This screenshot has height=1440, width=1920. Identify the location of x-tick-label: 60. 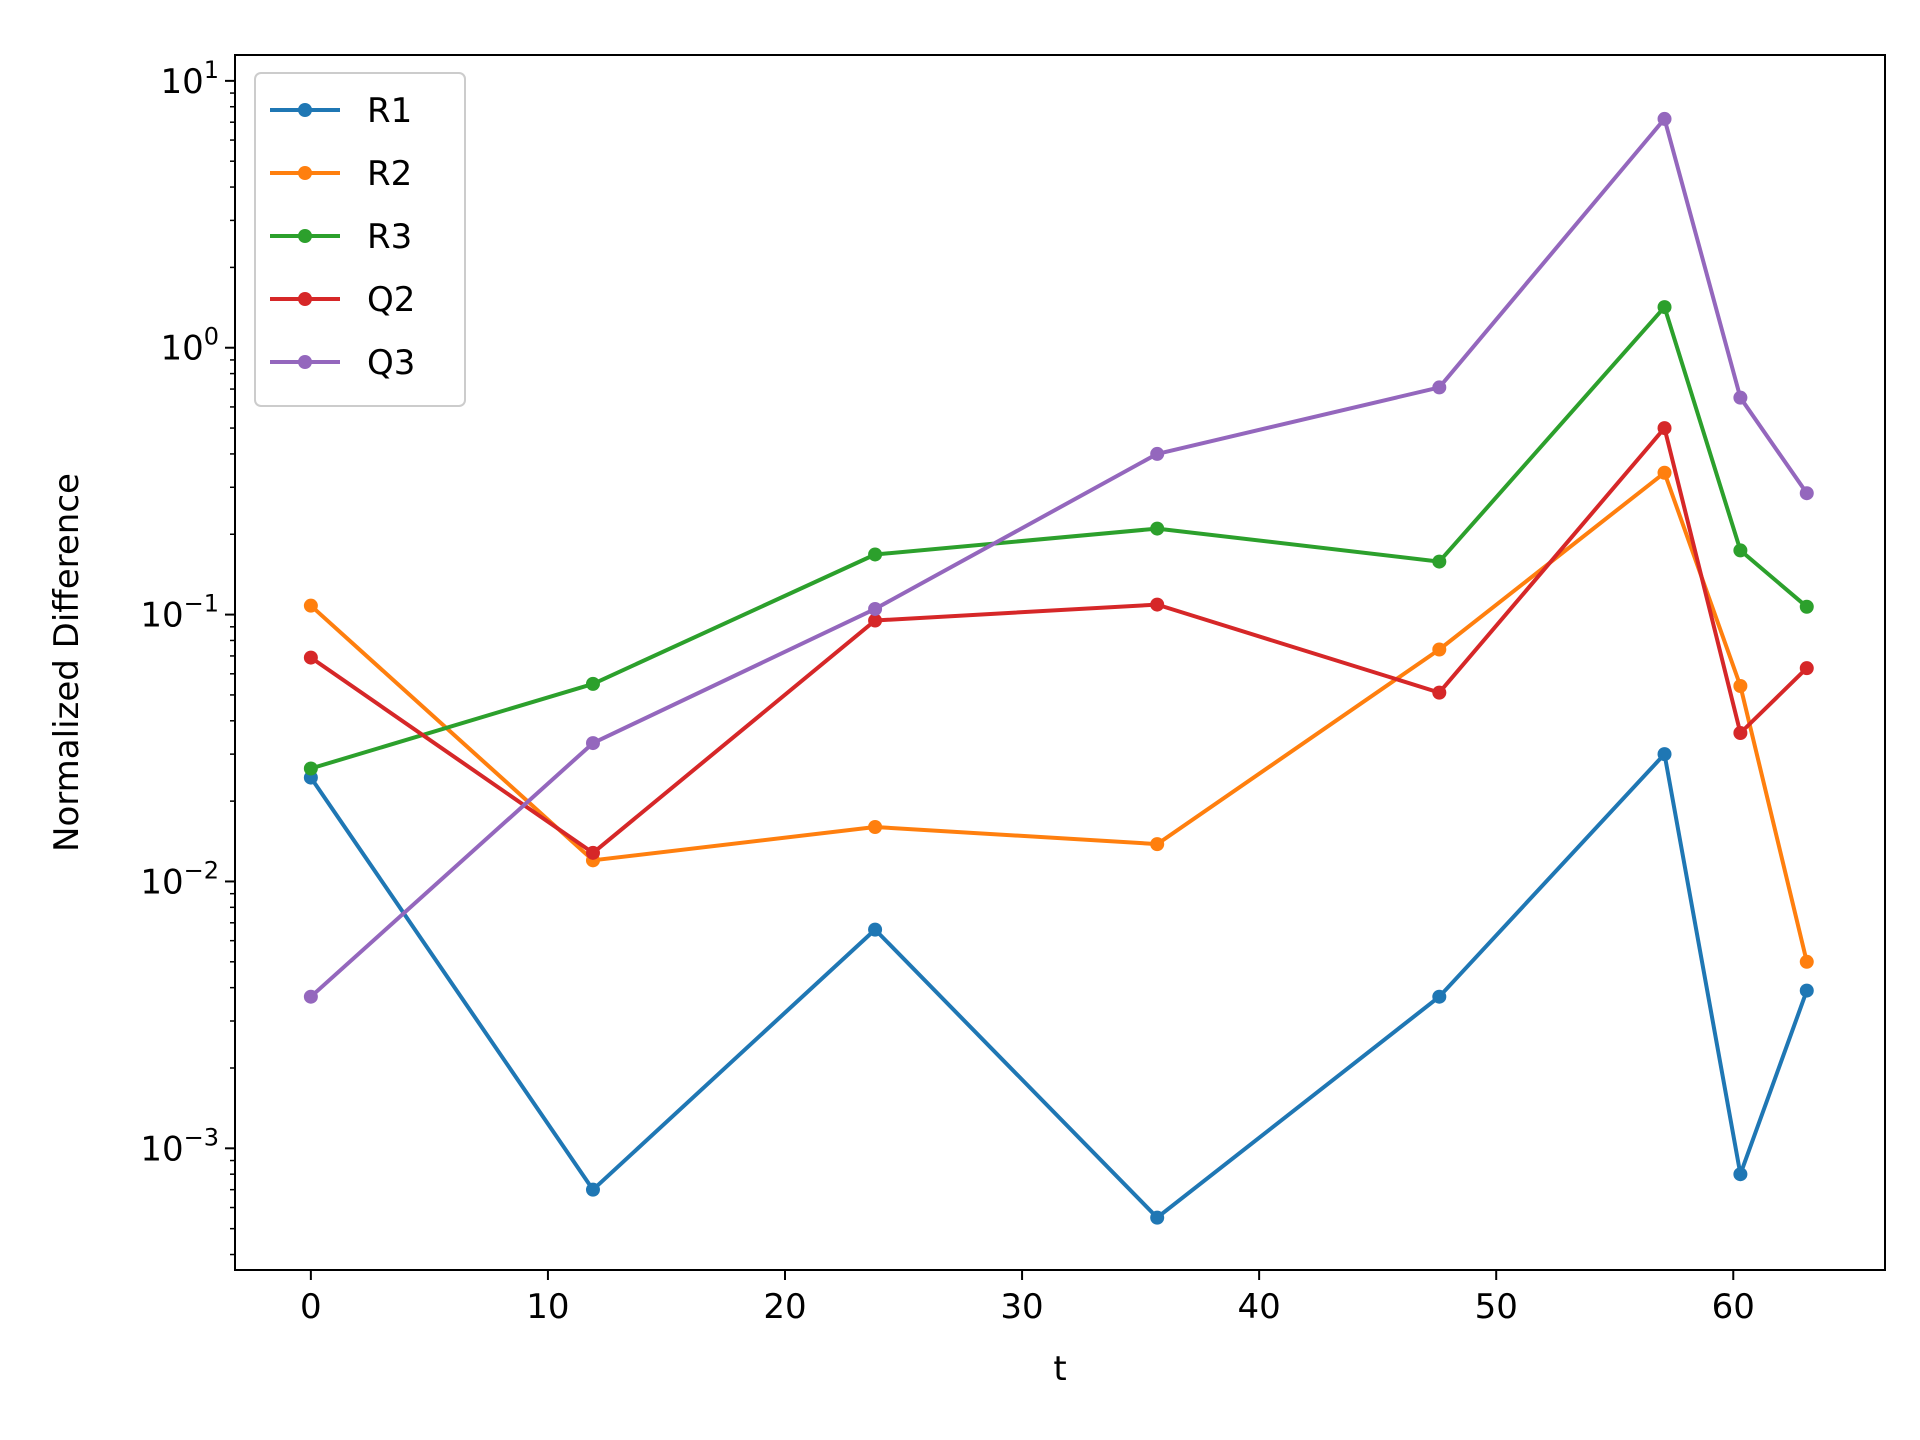
(1733, 1307).